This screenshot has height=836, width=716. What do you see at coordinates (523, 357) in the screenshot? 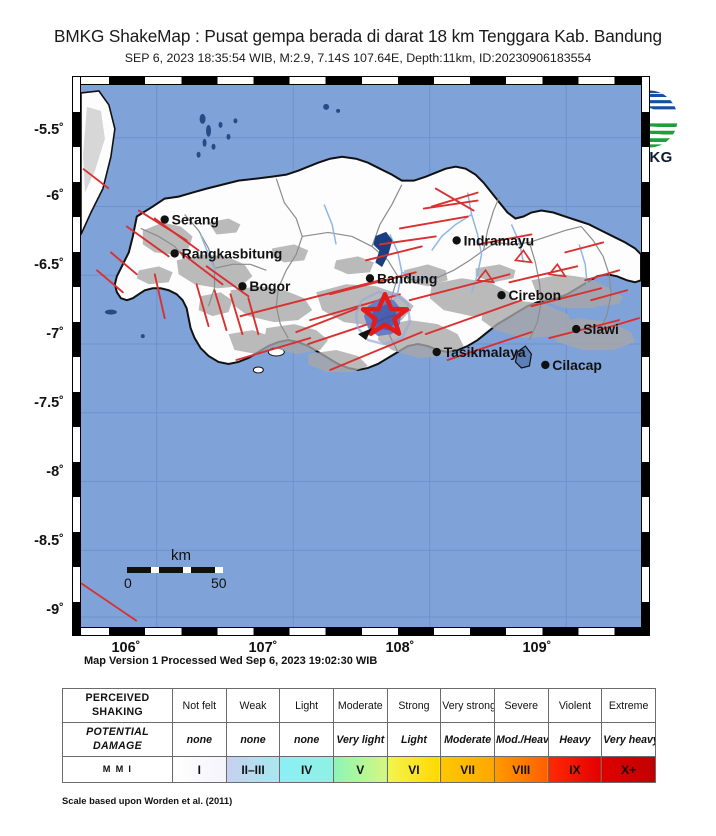
I see `segara-anakan-bay` at bounding box center [523, 357].